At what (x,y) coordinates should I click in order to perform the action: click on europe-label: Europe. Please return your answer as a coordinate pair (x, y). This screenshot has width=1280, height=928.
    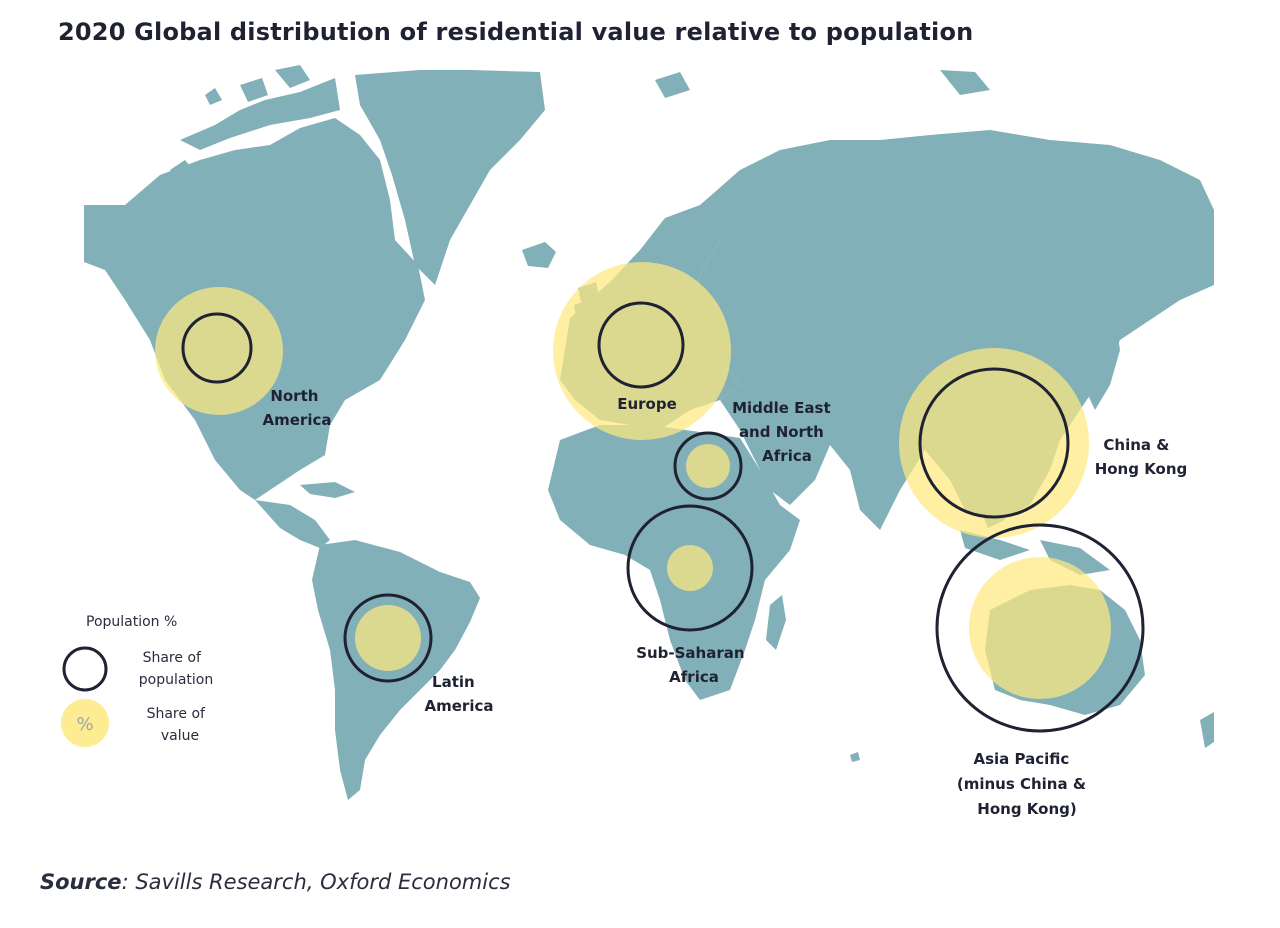
    Looking at the image, I should click on (647, 404).